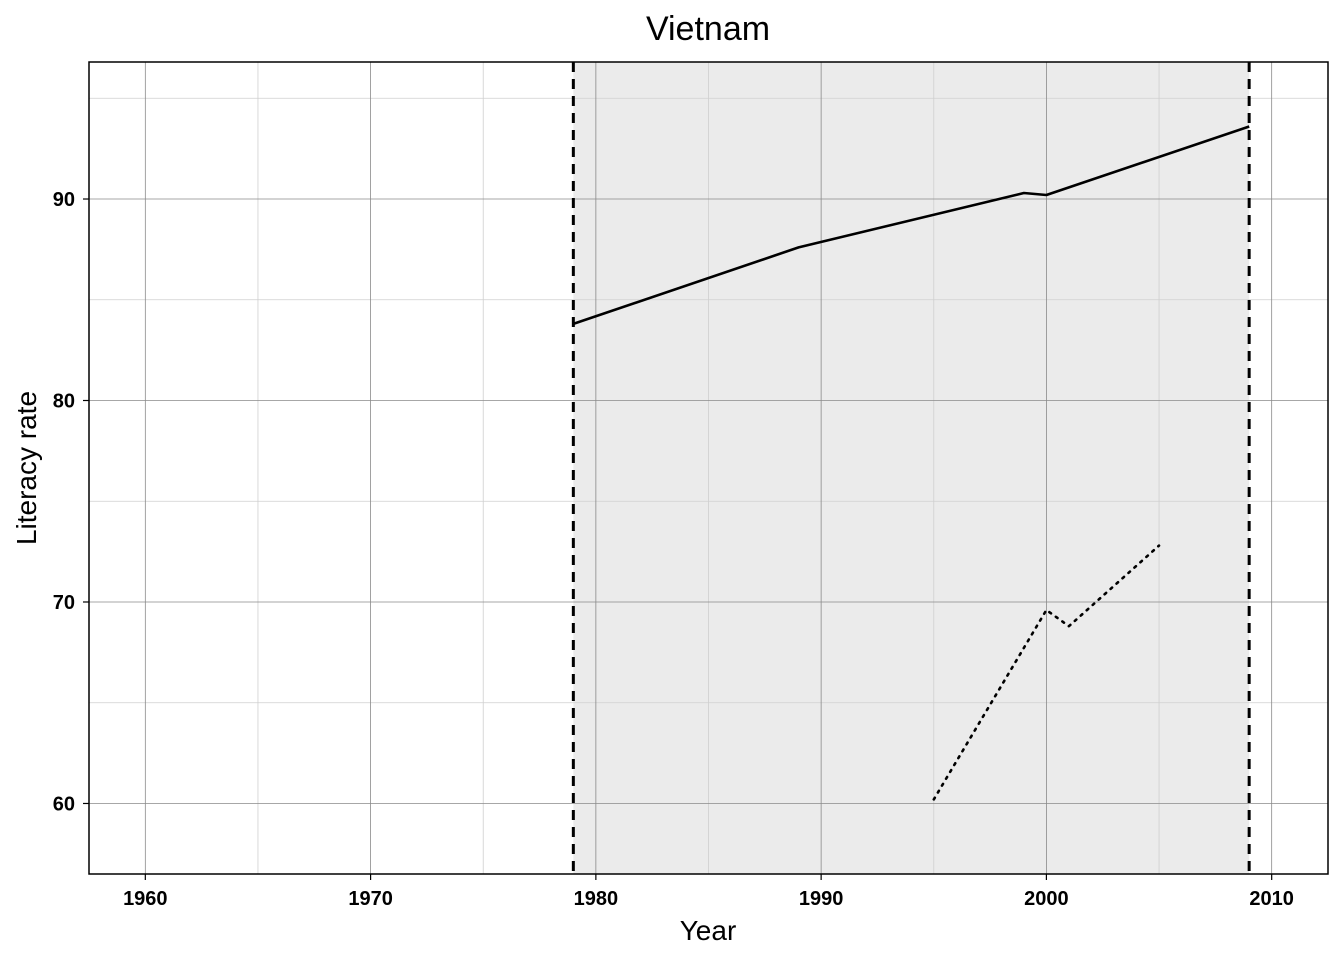 The image size is (1344, 960). Describe the element at coordinates (1046, 899) in the screenshot. I see `x-tick-label: 2000` at that location.